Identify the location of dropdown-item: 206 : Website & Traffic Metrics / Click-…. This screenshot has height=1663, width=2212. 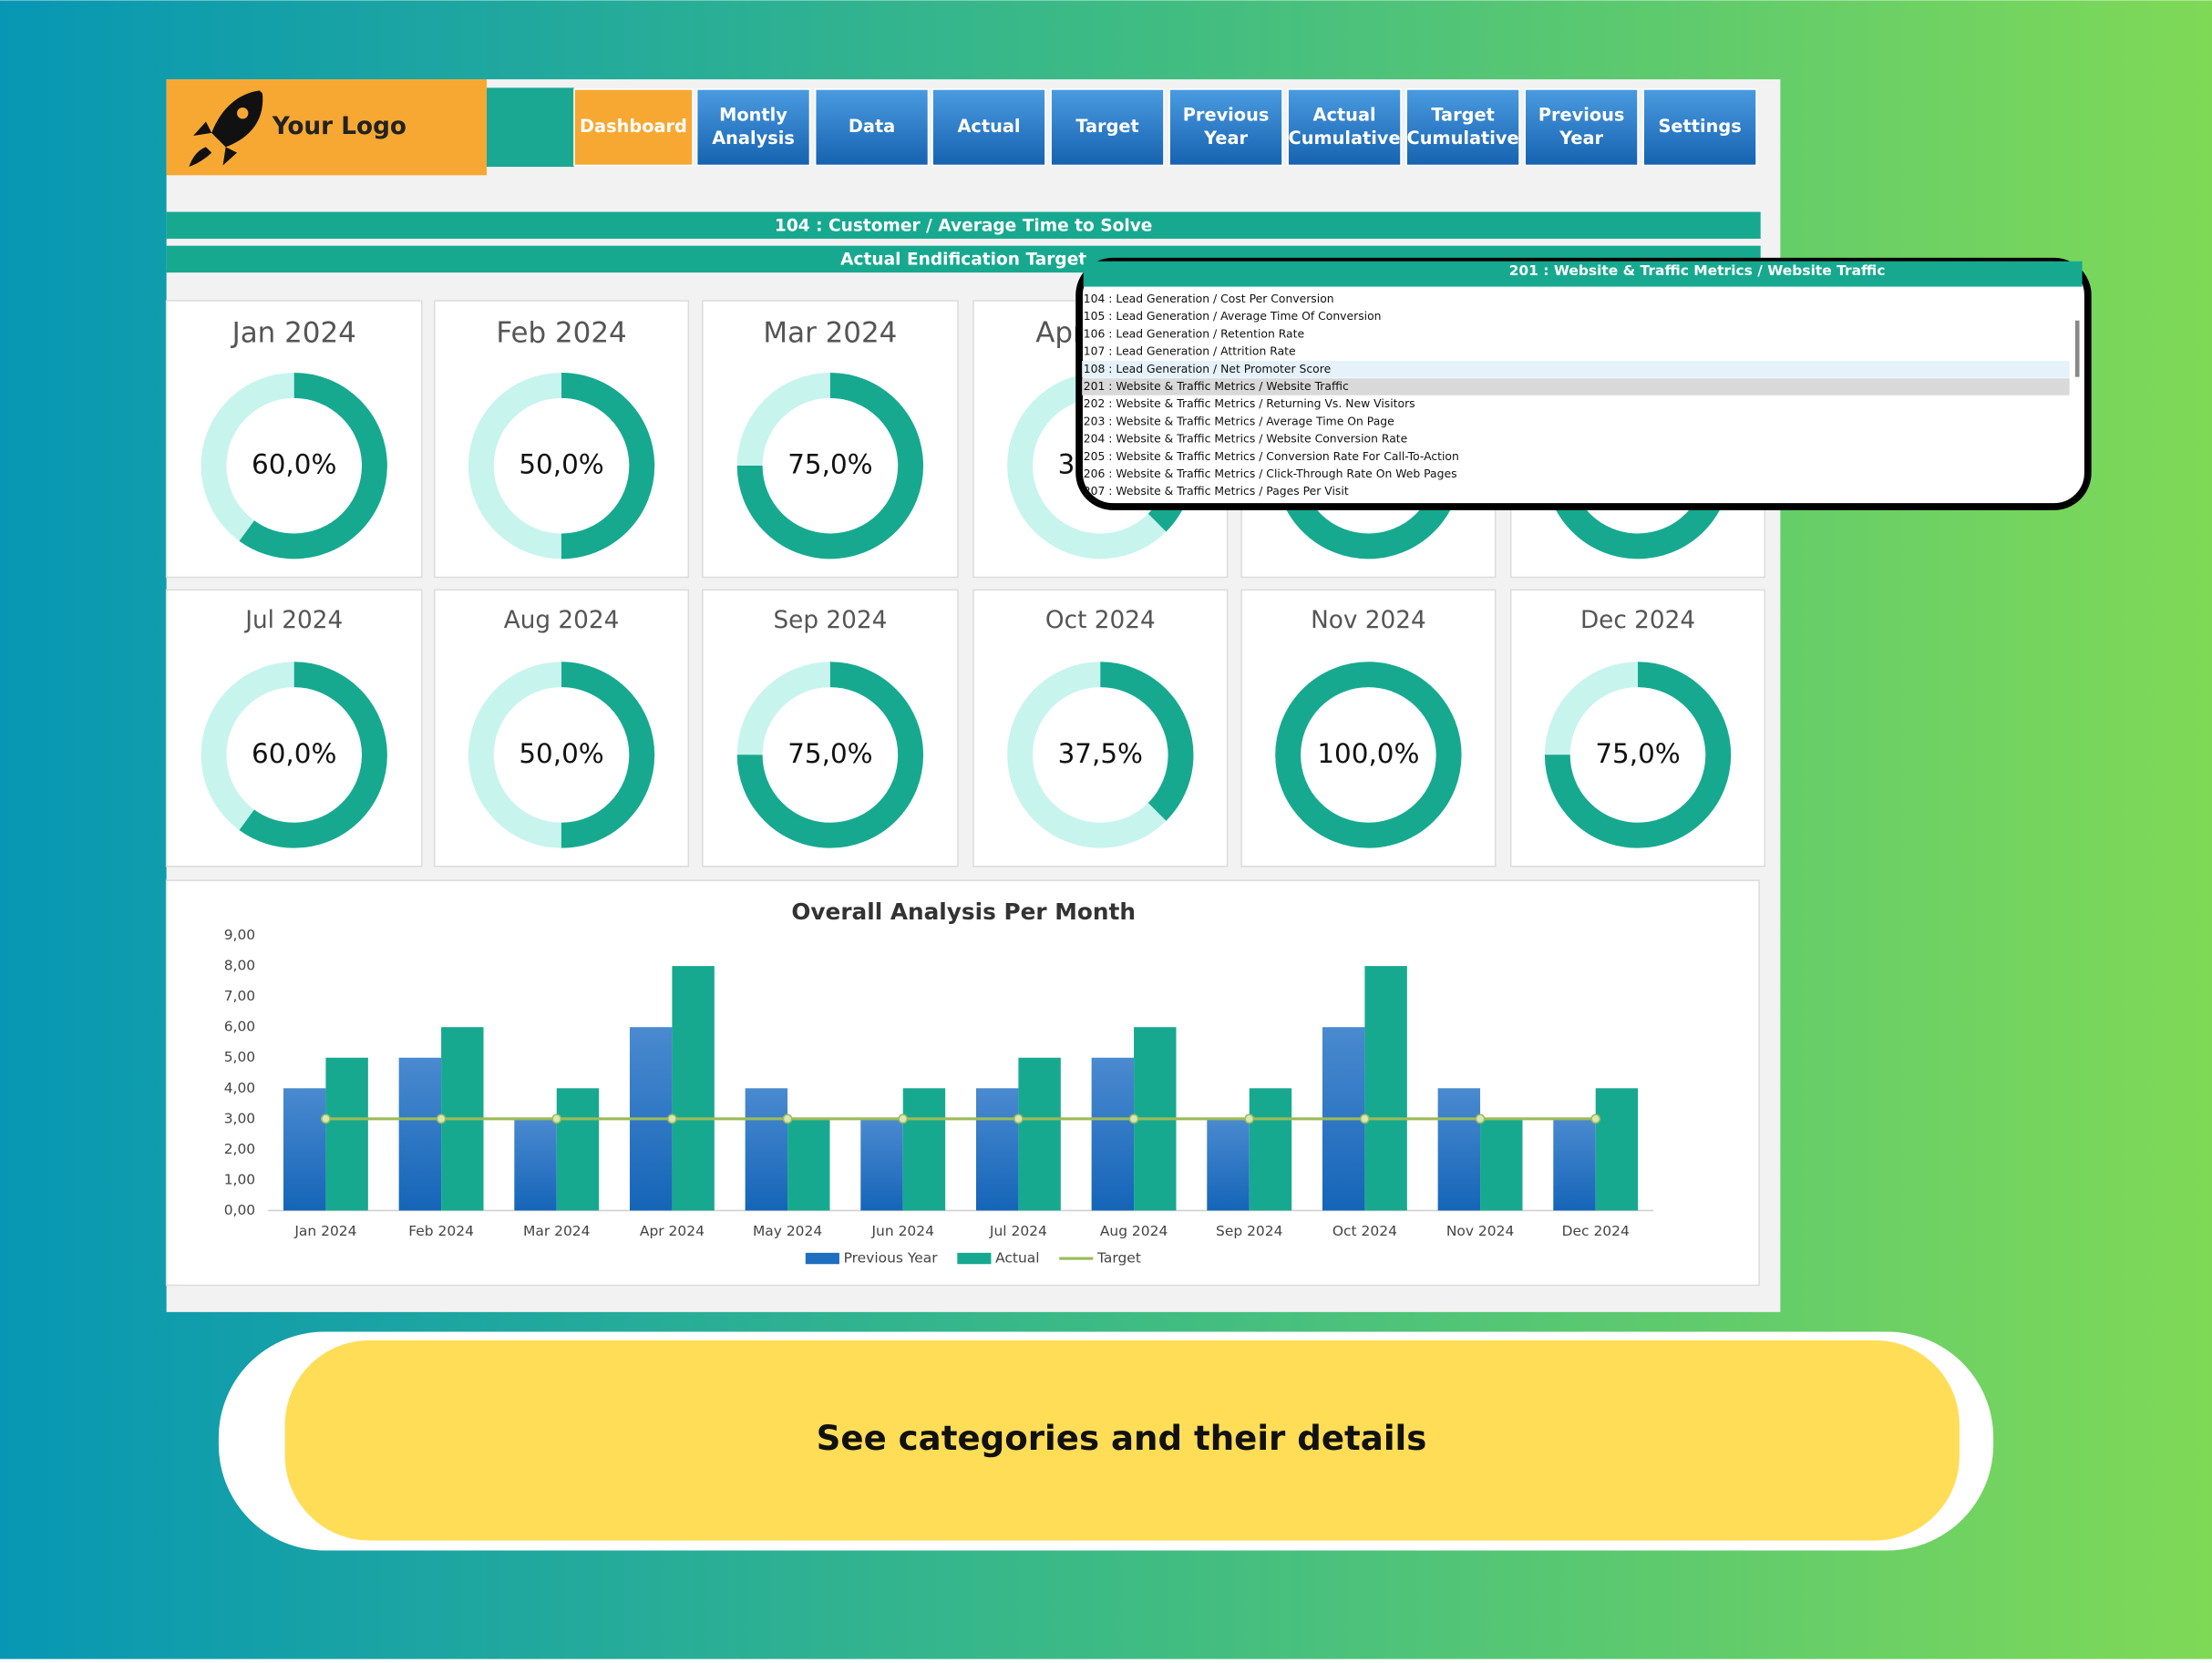
(1270, 474).